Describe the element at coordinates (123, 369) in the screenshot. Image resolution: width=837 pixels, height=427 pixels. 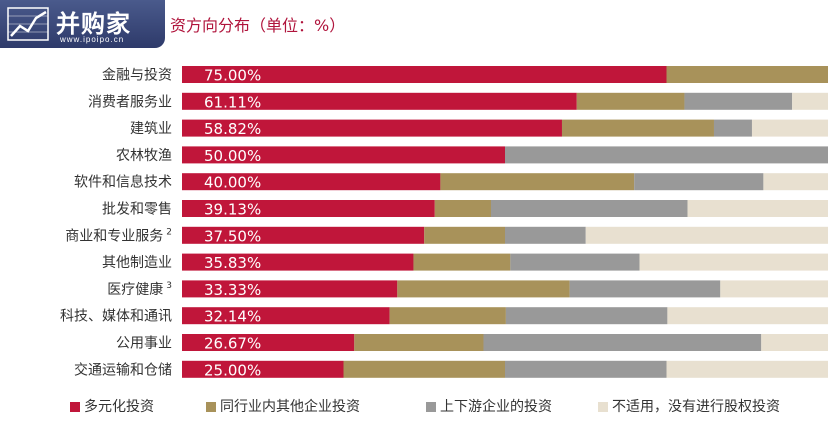
I see `category-label: 交通运输和仓储` at that location.